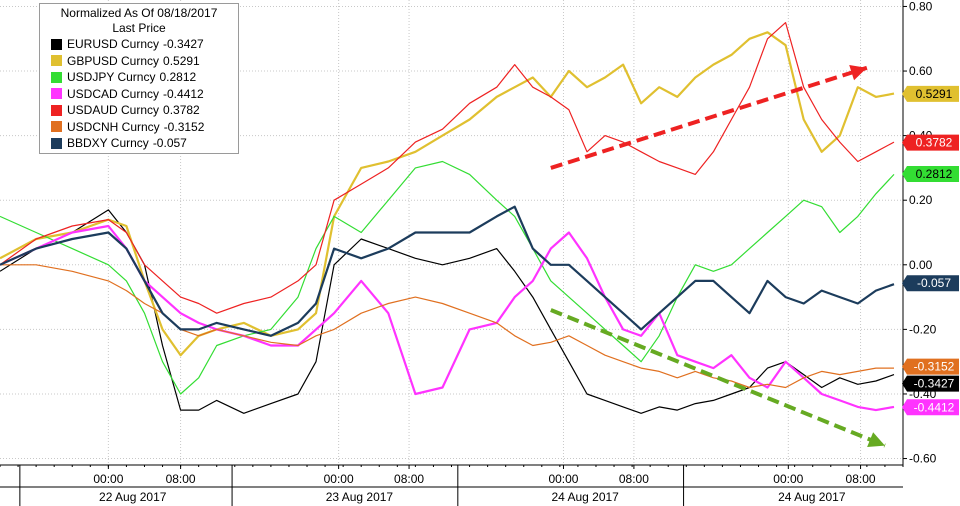  I want to click on legend-series-name: GBPUSD Curncy, so click(113, 60).